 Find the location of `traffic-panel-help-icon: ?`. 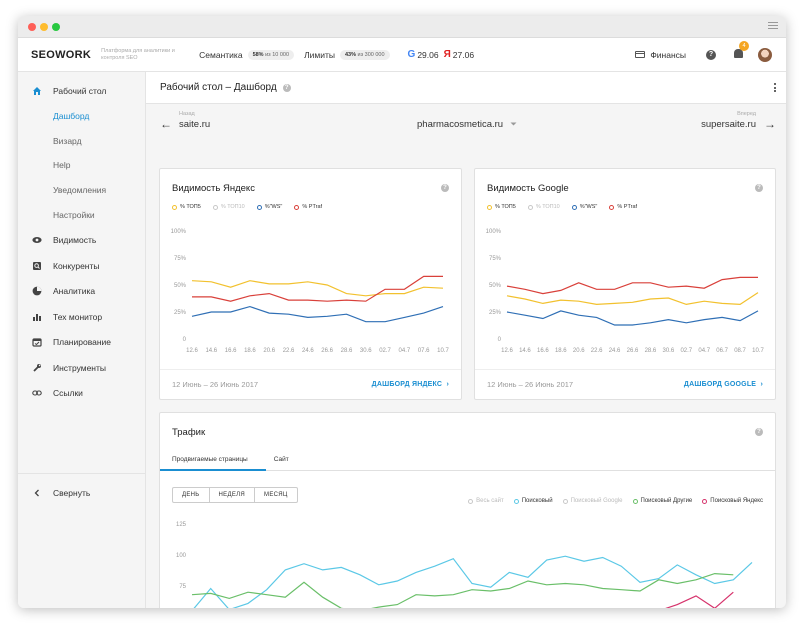

traffic-panel-help-icon: ? is located at coordinates (759, 432).